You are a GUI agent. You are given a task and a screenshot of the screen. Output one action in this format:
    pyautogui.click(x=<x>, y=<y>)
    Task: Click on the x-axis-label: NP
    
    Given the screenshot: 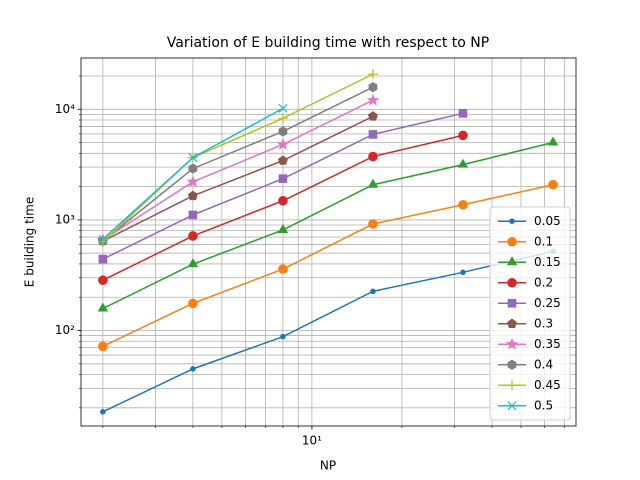 What is the action you would take?
    pyautogui.click(x=328, y=466)
    